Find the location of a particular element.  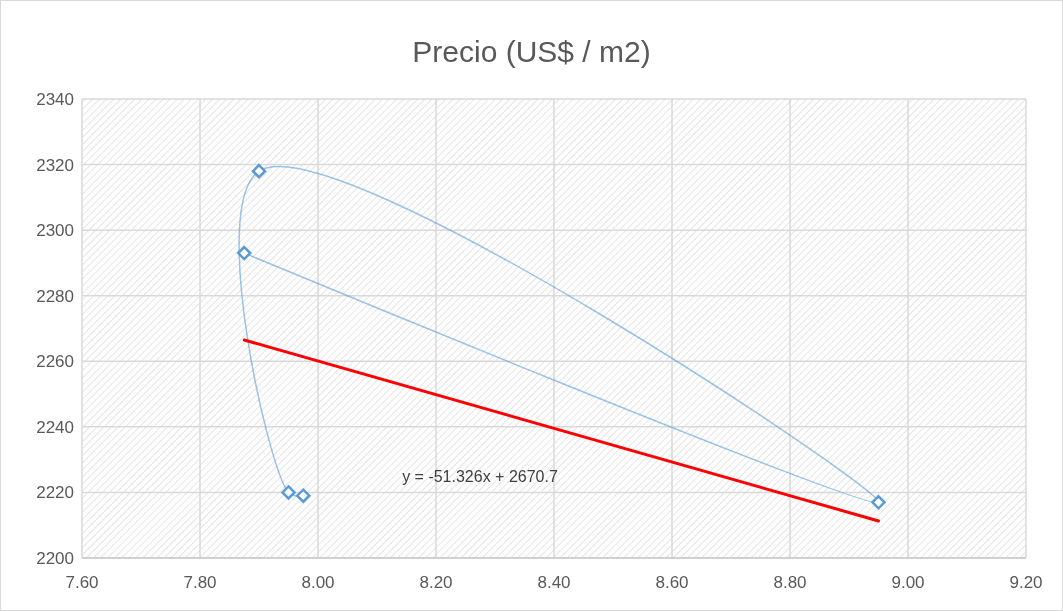

chart-title: Precio (US$ / m2) is located at coordinates (531, 51).